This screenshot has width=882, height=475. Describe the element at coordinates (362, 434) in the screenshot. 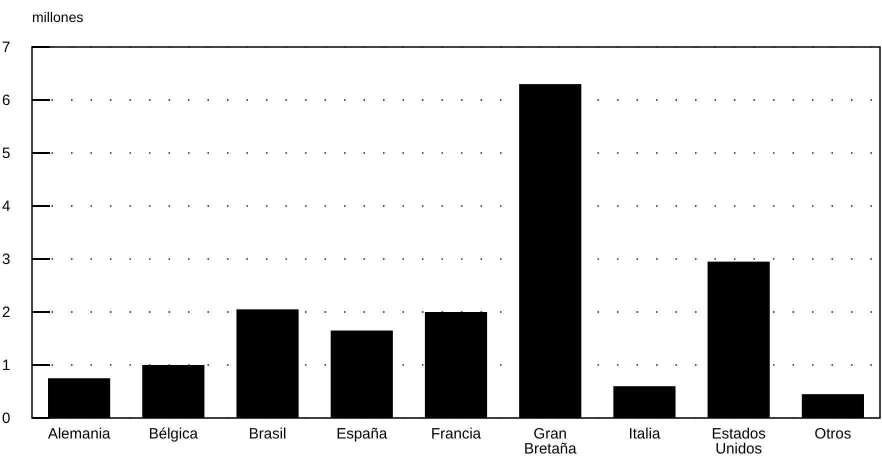

I see `x-tick-label: España` at that location.